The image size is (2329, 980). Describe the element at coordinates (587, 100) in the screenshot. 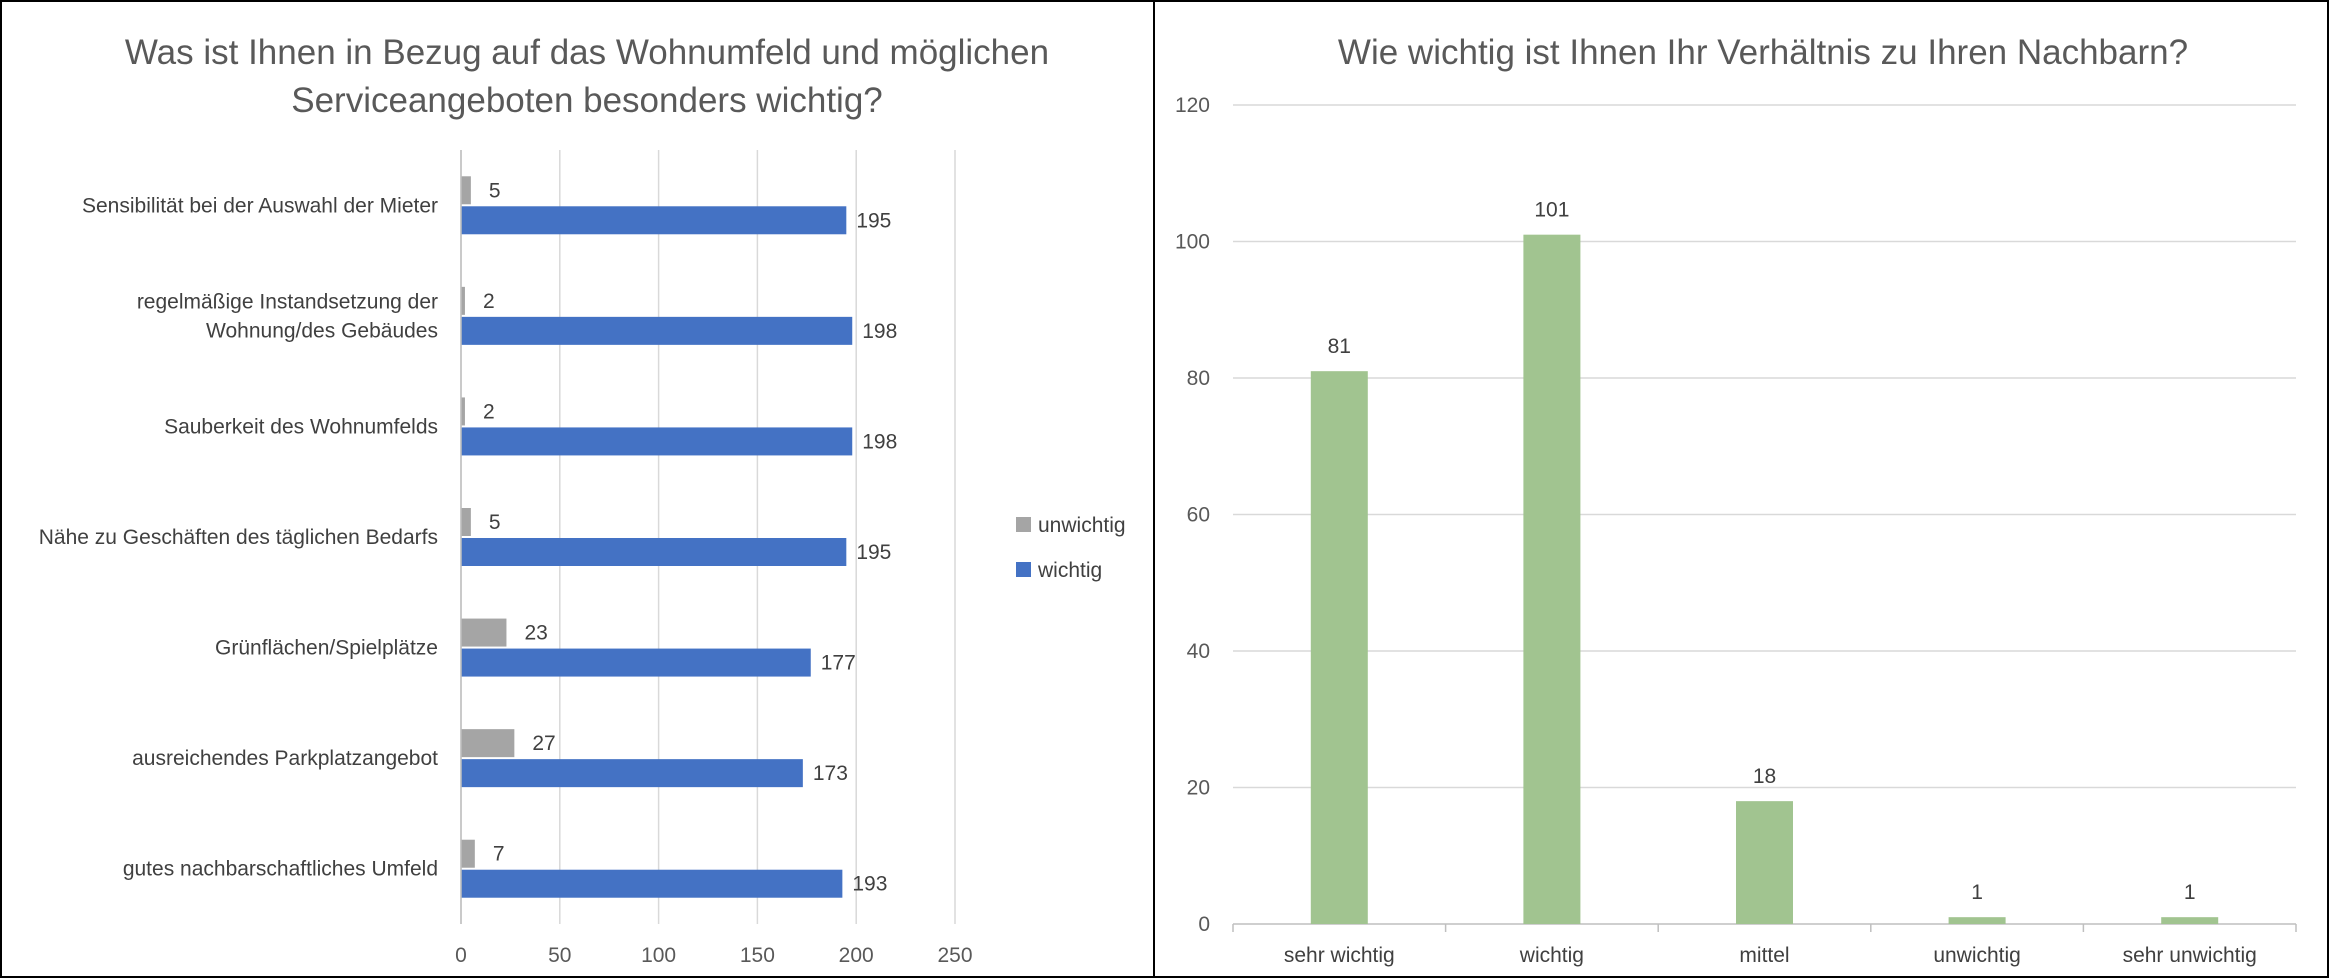

I see `chart-title-line-2: Serviceangeboten besonders wichtig?` at that location.